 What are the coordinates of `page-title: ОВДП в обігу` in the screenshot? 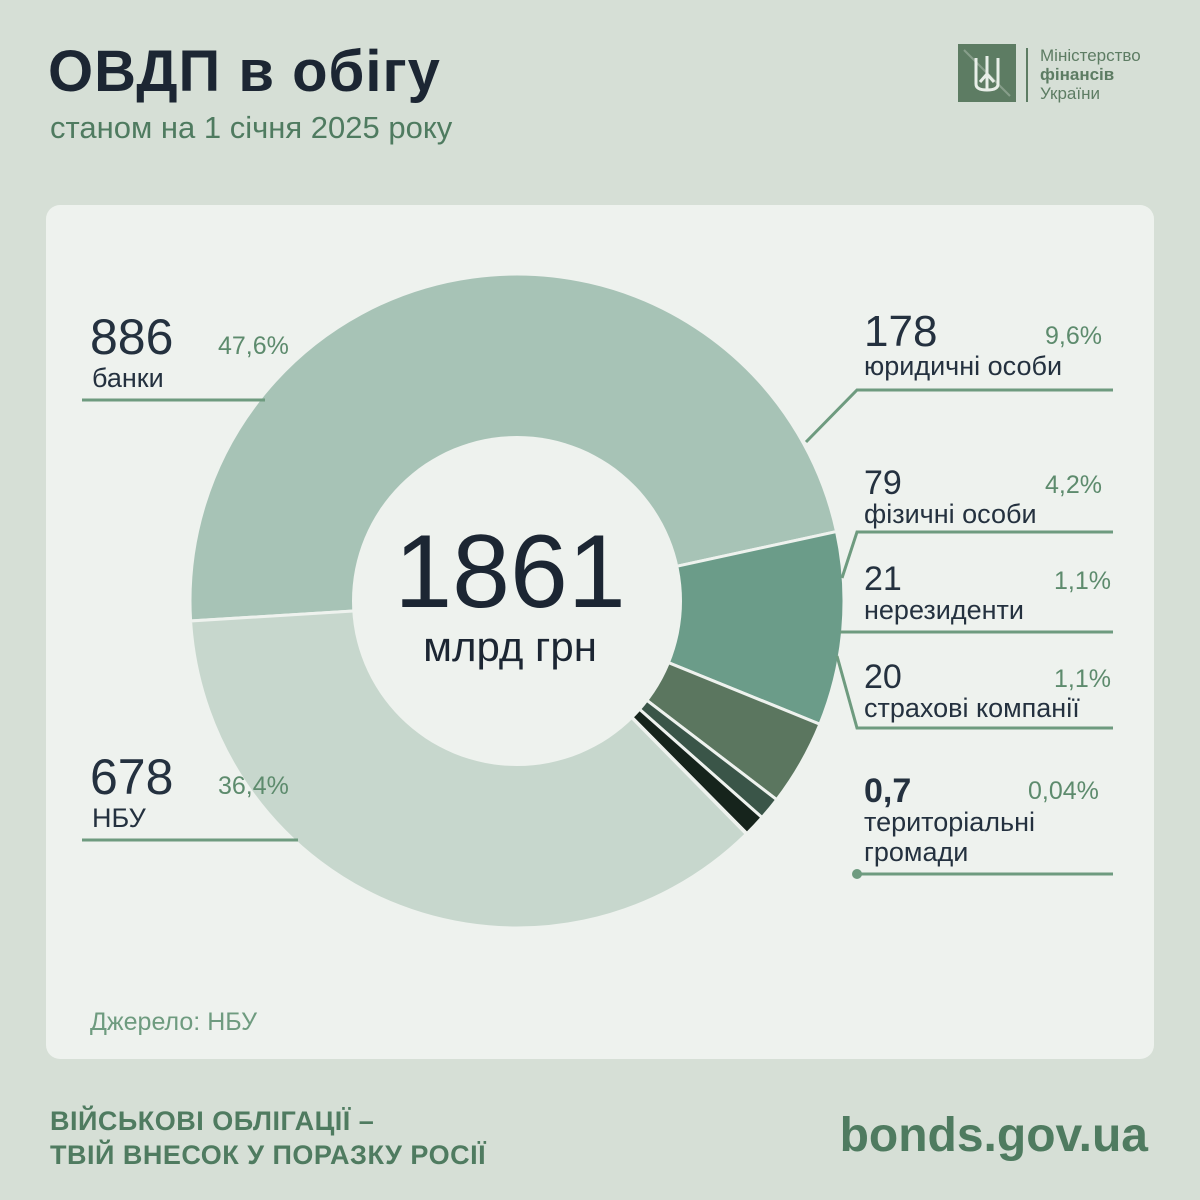 It's located at (244, 71).